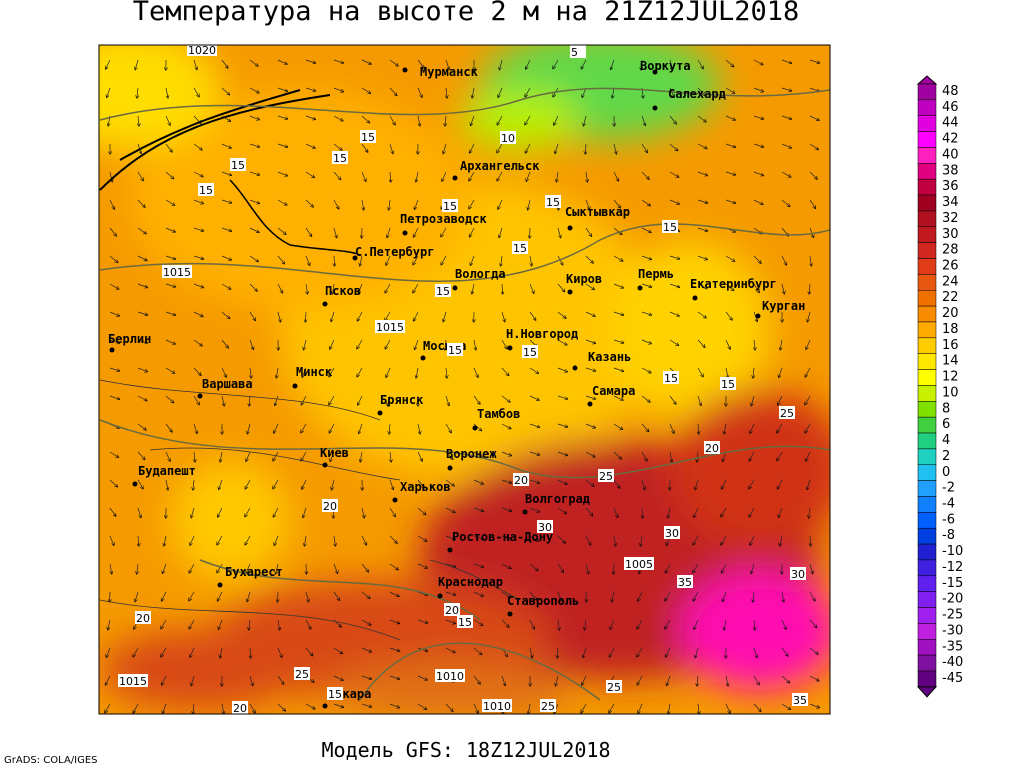 The height and width of the screenshot is (768, 1024). What do you see at coordinates (542, 334) in the screenshot?
I see `city-label: Н.Новгород` at bounding box center [542, 334].